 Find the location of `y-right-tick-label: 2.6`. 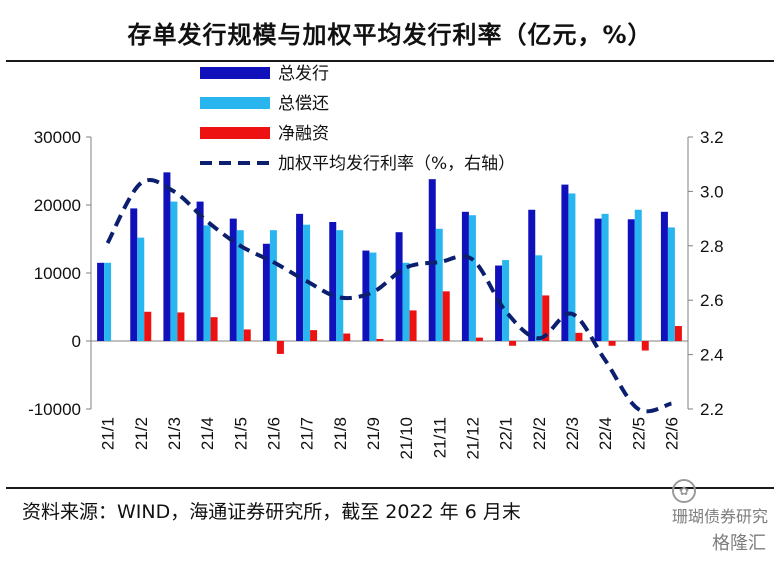

y-right-tick-label: 2.6 is located at coordinates (712, 300).